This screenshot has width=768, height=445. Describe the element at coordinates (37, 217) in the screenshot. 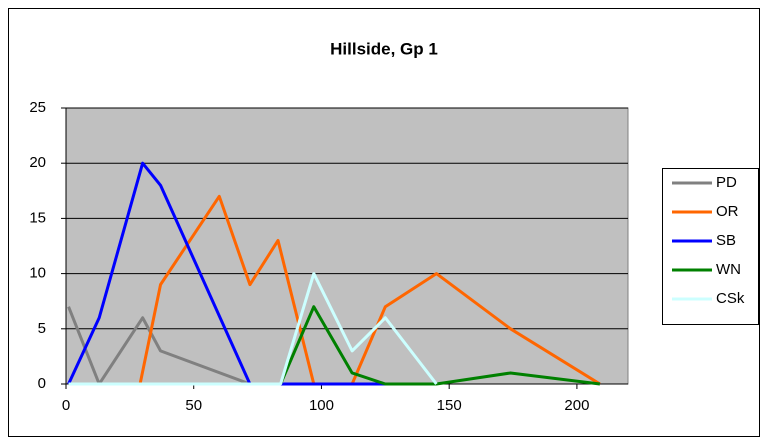

I see `y-tick-label: 15` at that location.